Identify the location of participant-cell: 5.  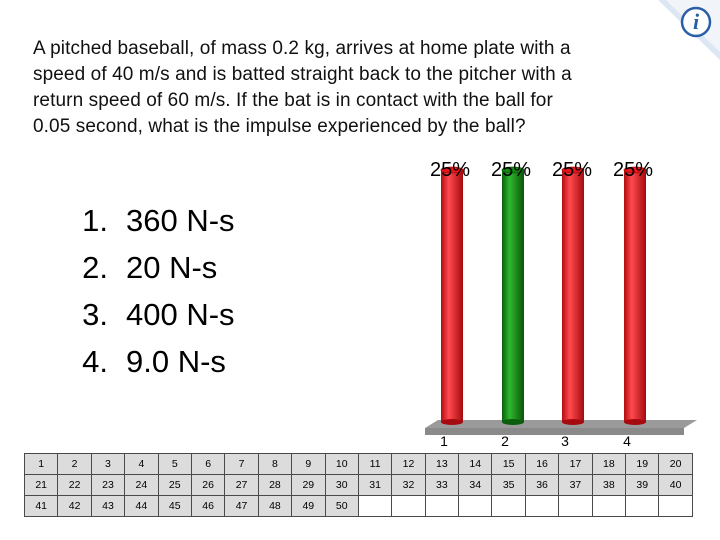
(174, 464).